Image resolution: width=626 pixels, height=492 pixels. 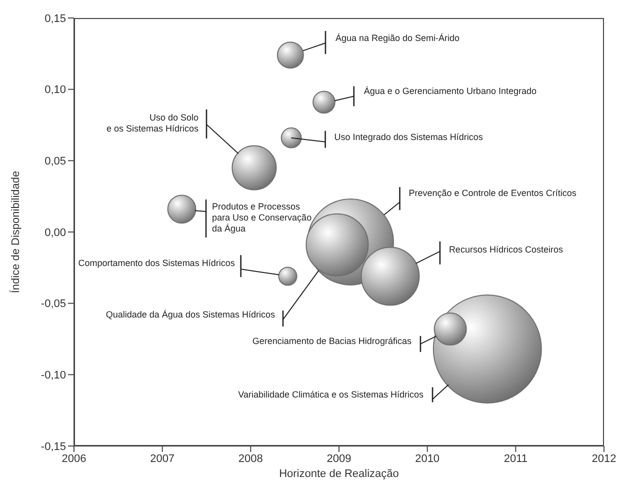 I want to click on y-tick-label: 0,05, so click(x=55, y=162).